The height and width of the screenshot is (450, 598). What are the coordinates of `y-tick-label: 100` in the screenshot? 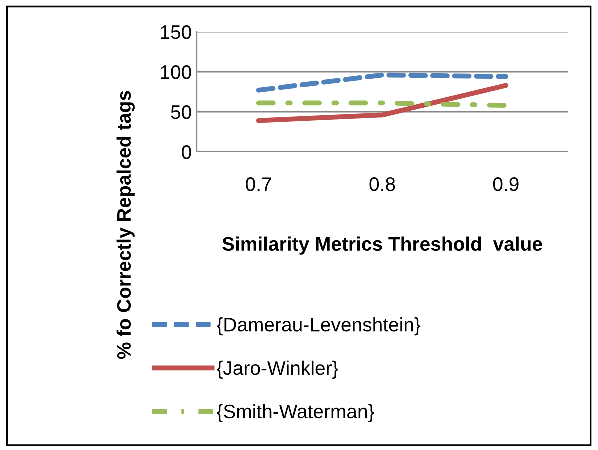 It's located at (176, 72).